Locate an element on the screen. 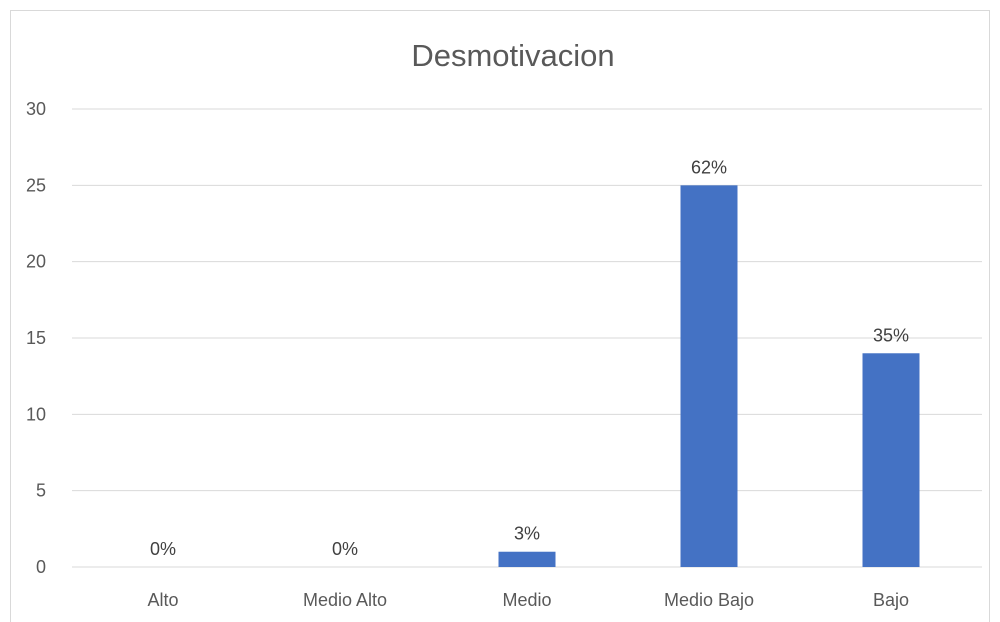 The image size is (1000, 622). chart-title: Desmotivacion is located at coordinates (512, 55).